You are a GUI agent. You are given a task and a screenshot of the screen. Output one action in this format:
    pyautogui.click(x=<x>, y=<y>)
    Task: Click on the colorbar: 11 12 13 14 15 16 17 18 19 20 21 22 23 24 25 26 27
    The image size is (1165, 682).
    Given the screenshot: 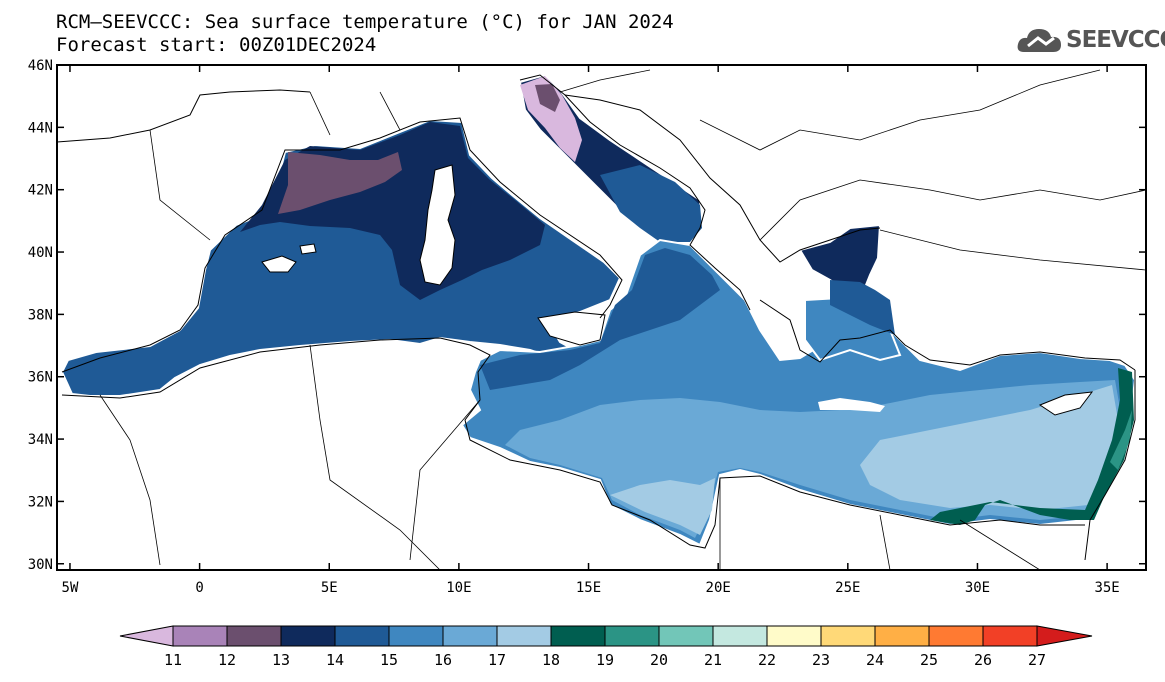 What is the action you would take?
    pyautogui.click(x=606, y=647)
    